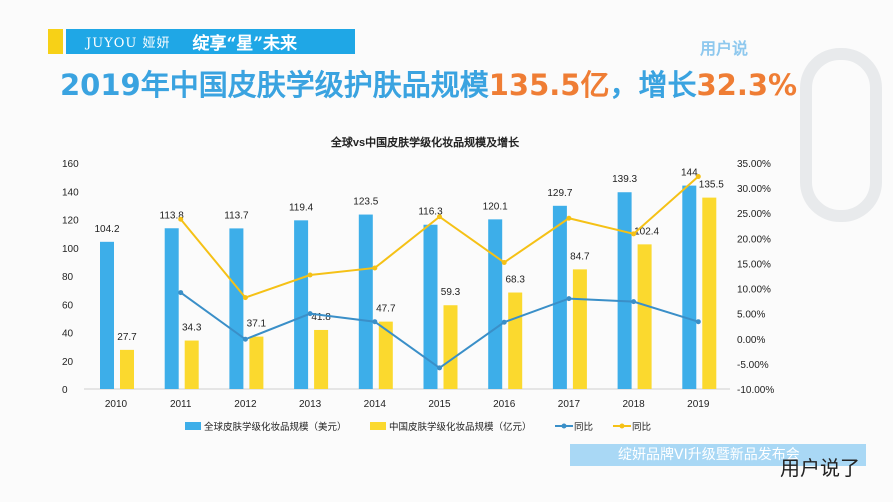 The width and height of the screenshot is (893, 502). What do you see at coordinates (460, 427) in the screenshot?
I see `legend-label: 中国皮肤学级化妆品规模（亿元）` at bounding box center [460, 427].